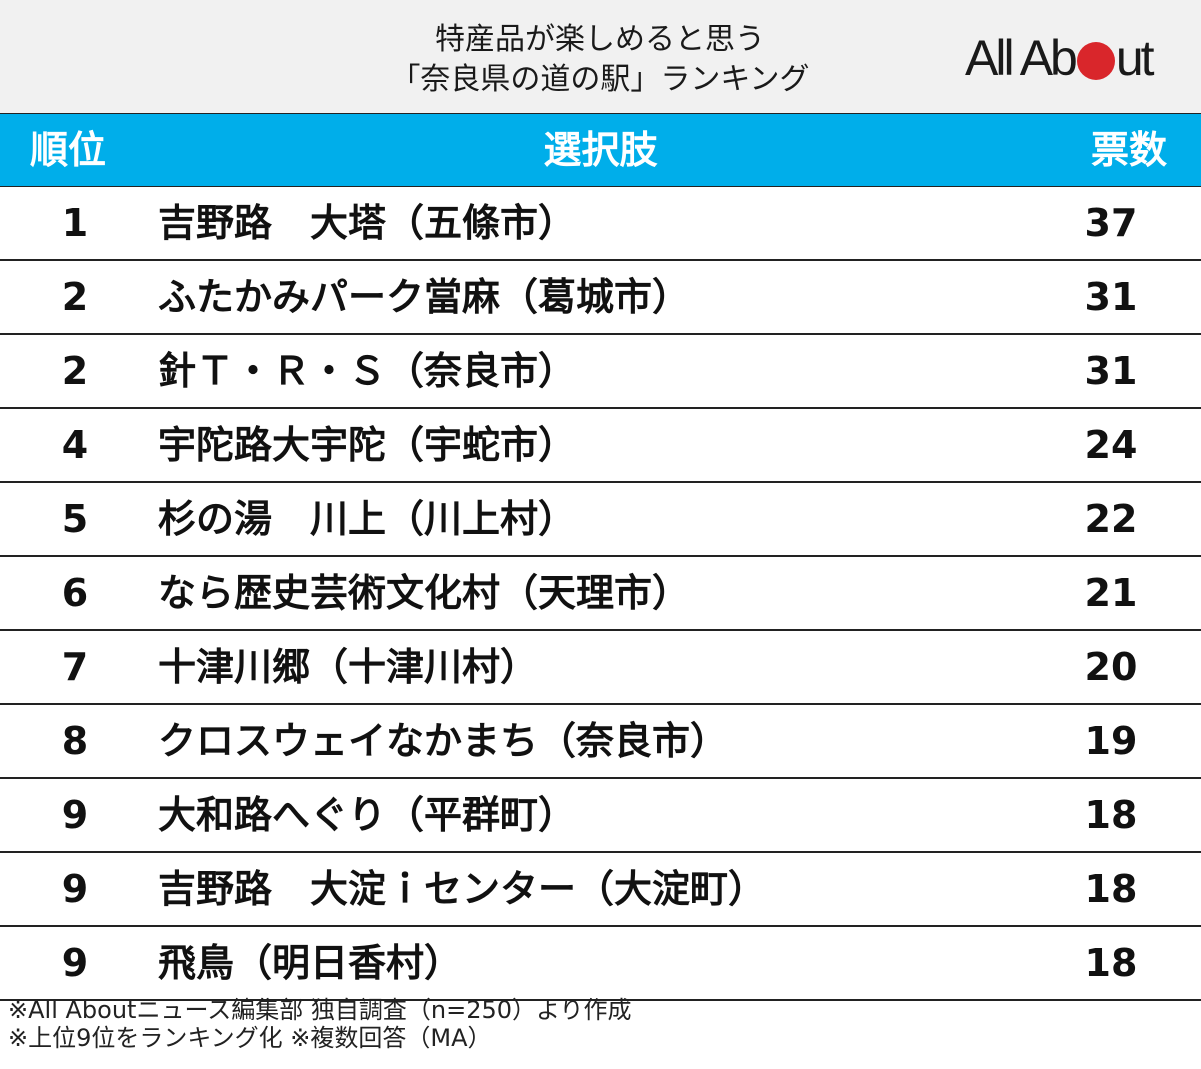  I want to click on table-row: 2 針Ｔ・Ｒ・Ｓ（奈良市） 31, so click(600, 372).